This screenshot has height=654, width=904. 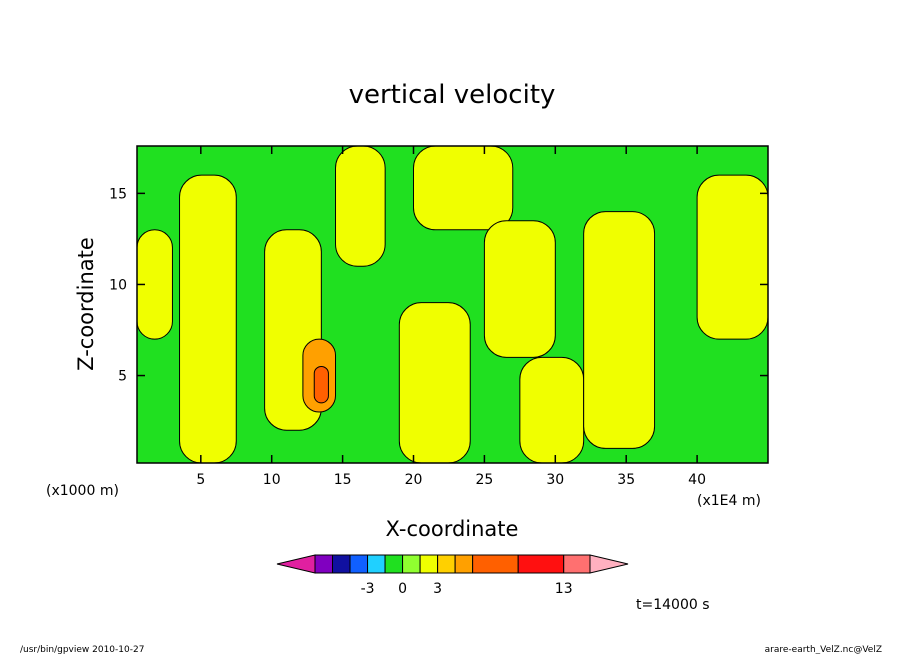 What do you see at coordinates (452, 95) in the screenshot?
I see `chart-title: vertical velocity` at bounding box center [452, 95].